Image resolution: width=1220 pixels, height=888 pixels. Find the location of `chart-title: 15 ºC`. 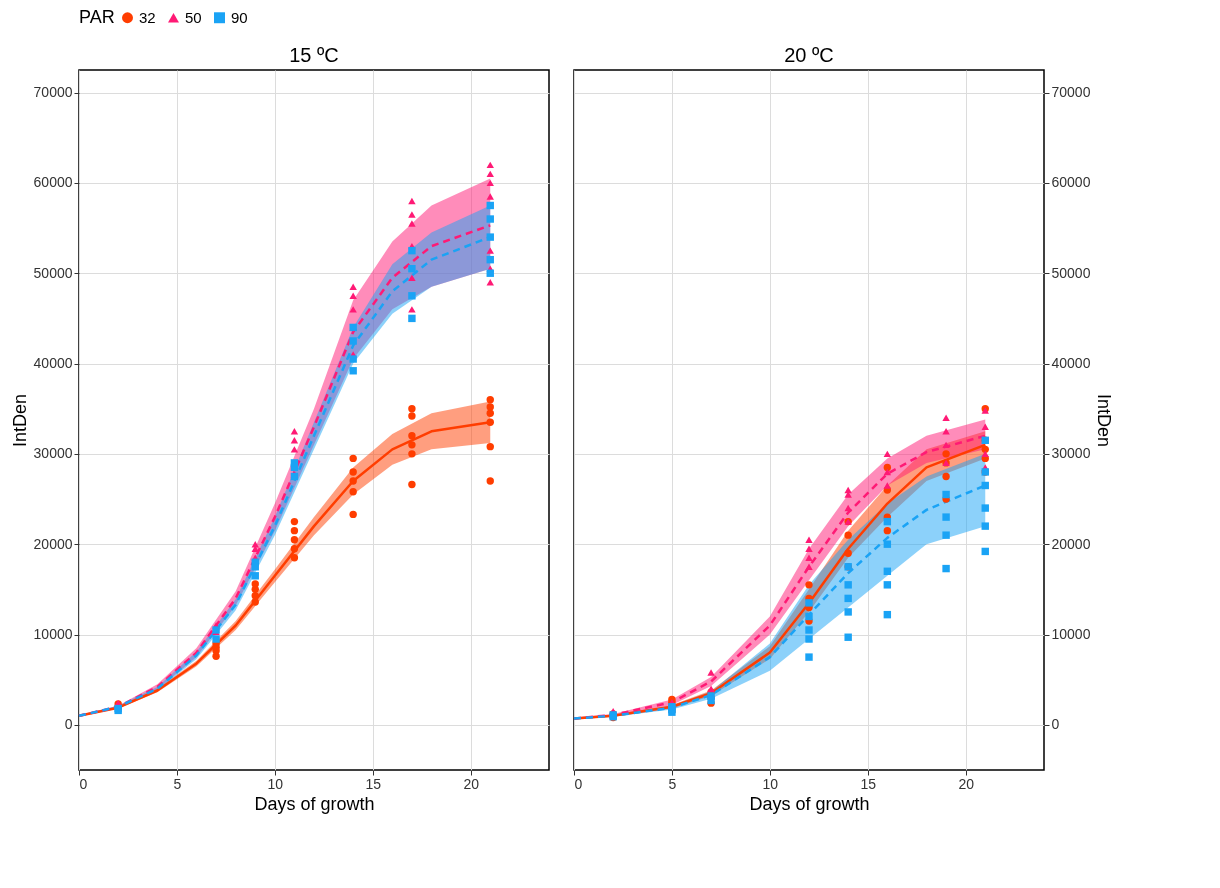

chart-title: 15 ºC is located at coordinates (314, 55).